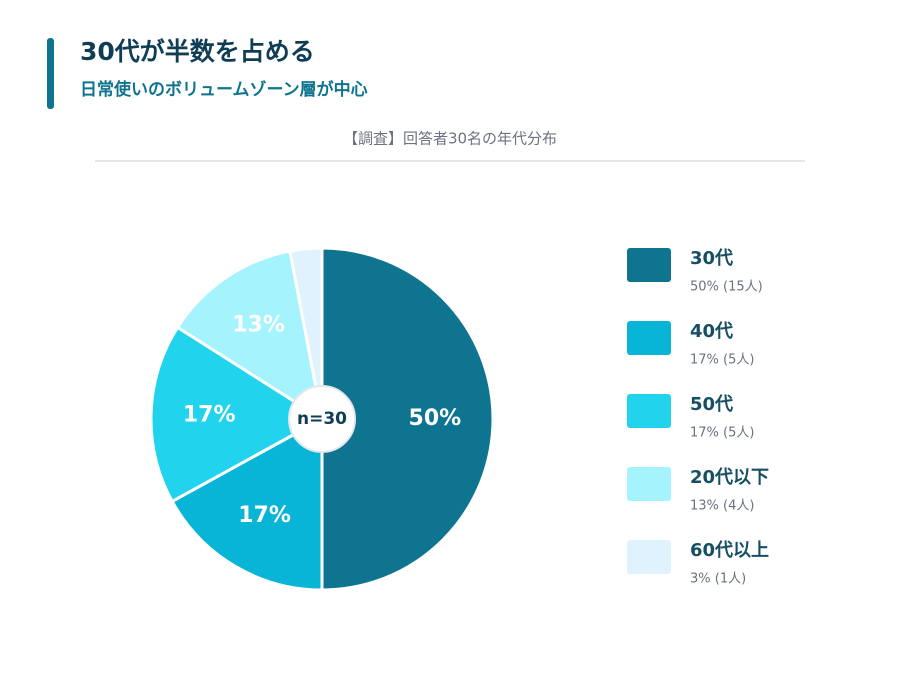 The width and height of the screenshot is (900, 675). What do you see at coordinates (450, 139) in the screenshot?
I see `chart-title: 【調査】回答者30名の年代分布` at bounding box center [450, 139].